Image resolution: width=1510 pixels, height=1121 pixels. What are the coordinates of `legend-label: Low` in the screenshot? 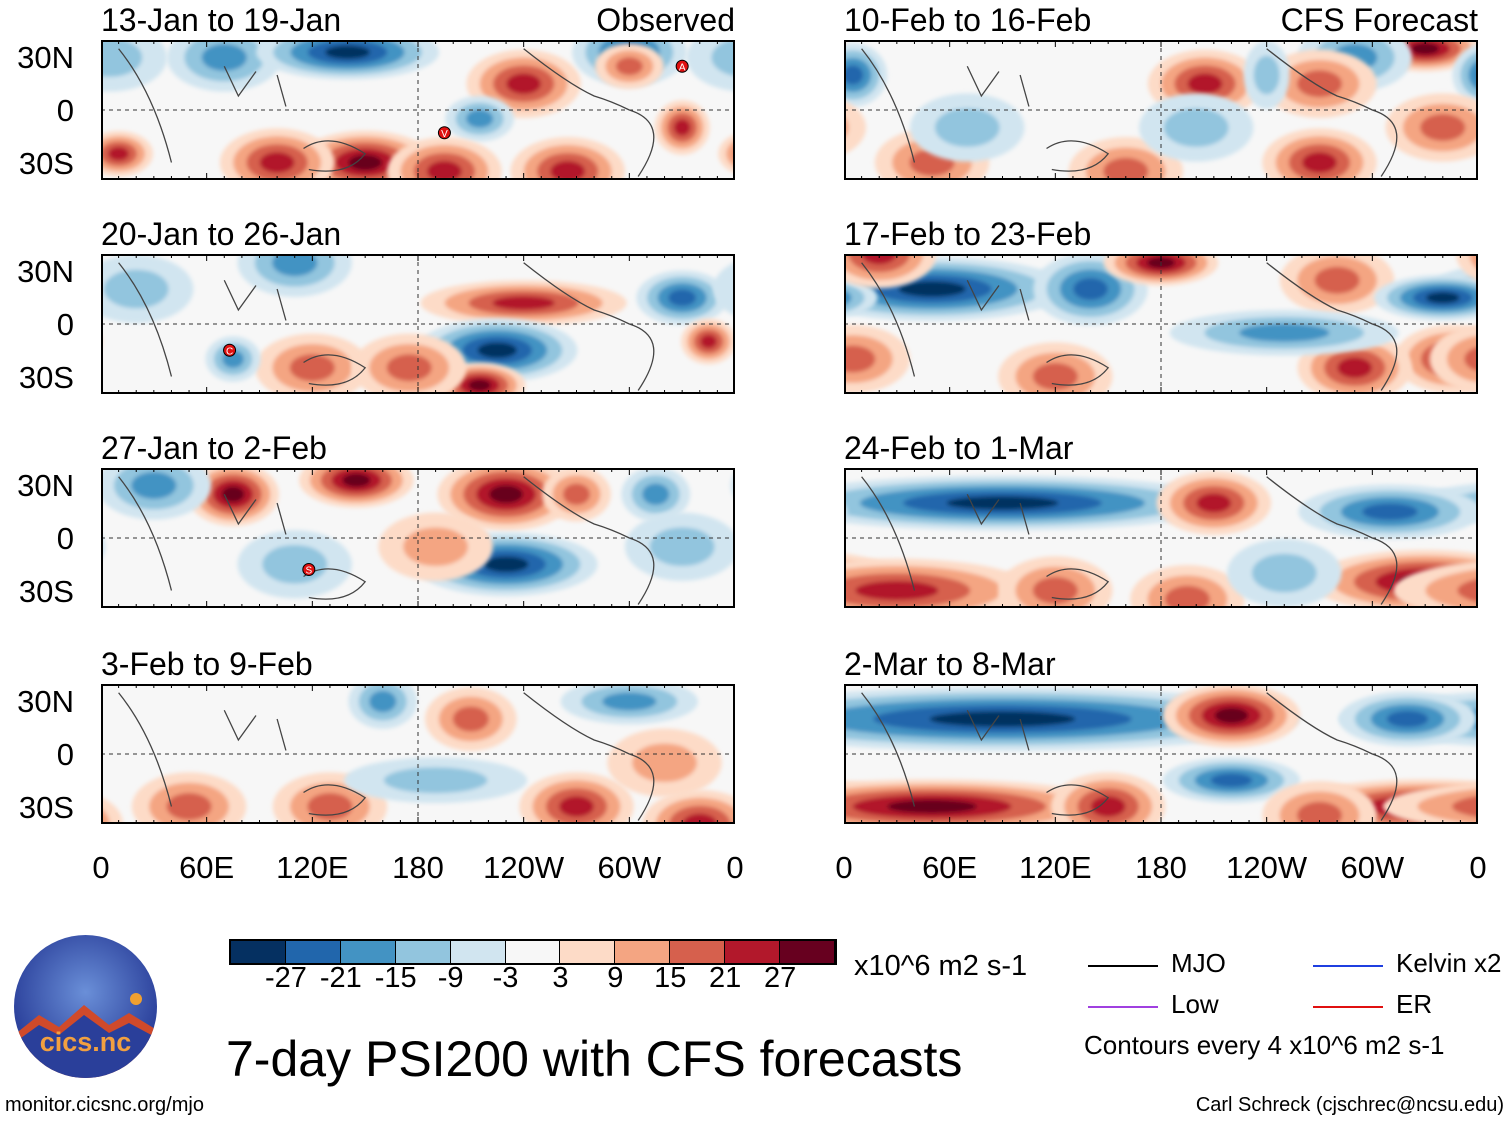 It's located at (1195, 1004).